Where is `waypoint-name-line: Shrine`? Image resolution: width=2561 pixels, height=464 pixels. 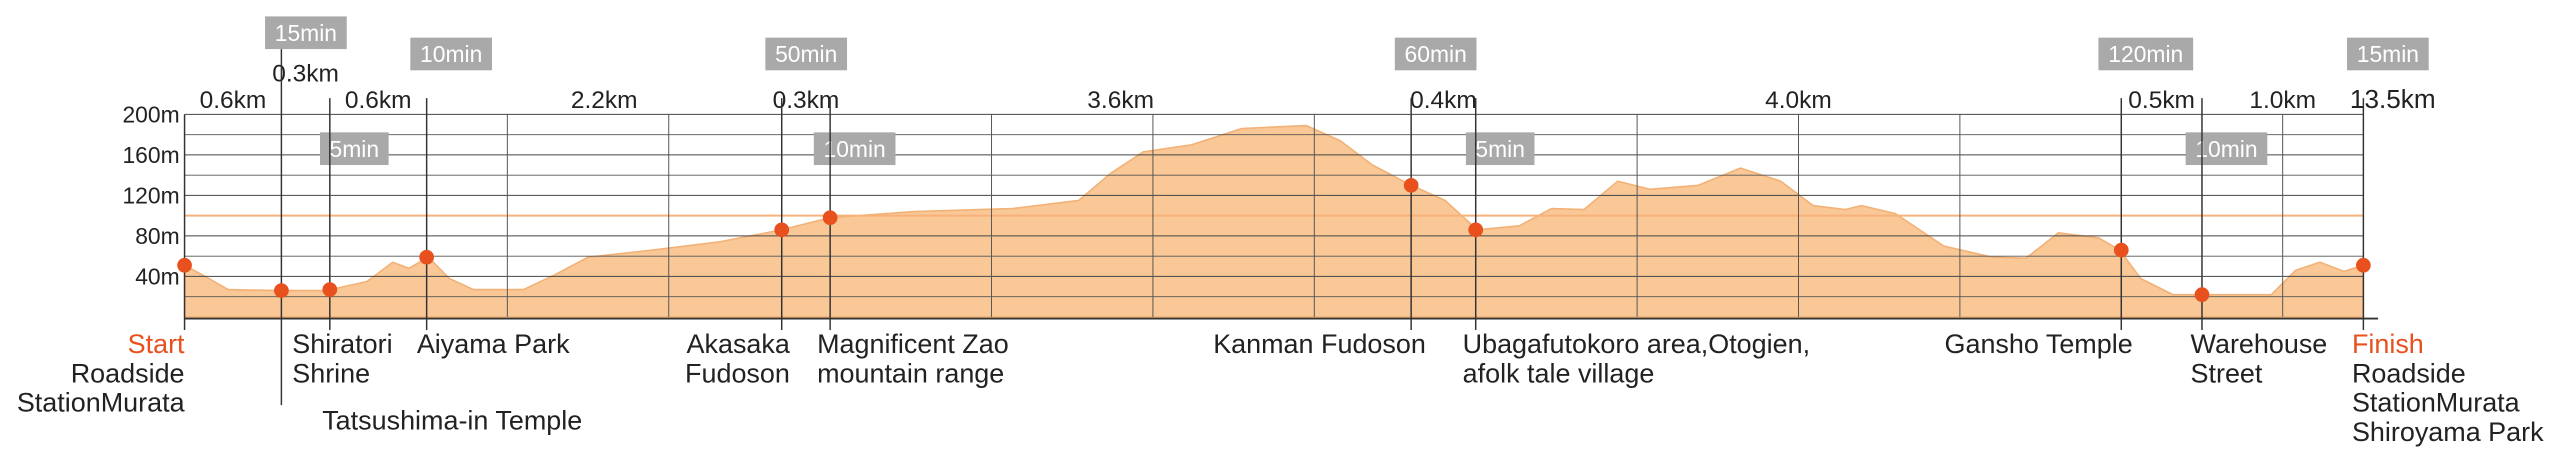 waypoint-name-line: Shrine is located at coordinates (331, 373).